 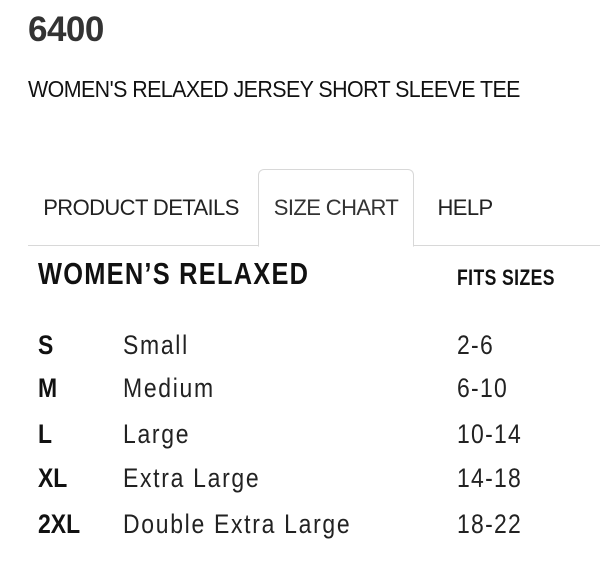 I want to click on size-name: Large, so click(x=157, y=434).